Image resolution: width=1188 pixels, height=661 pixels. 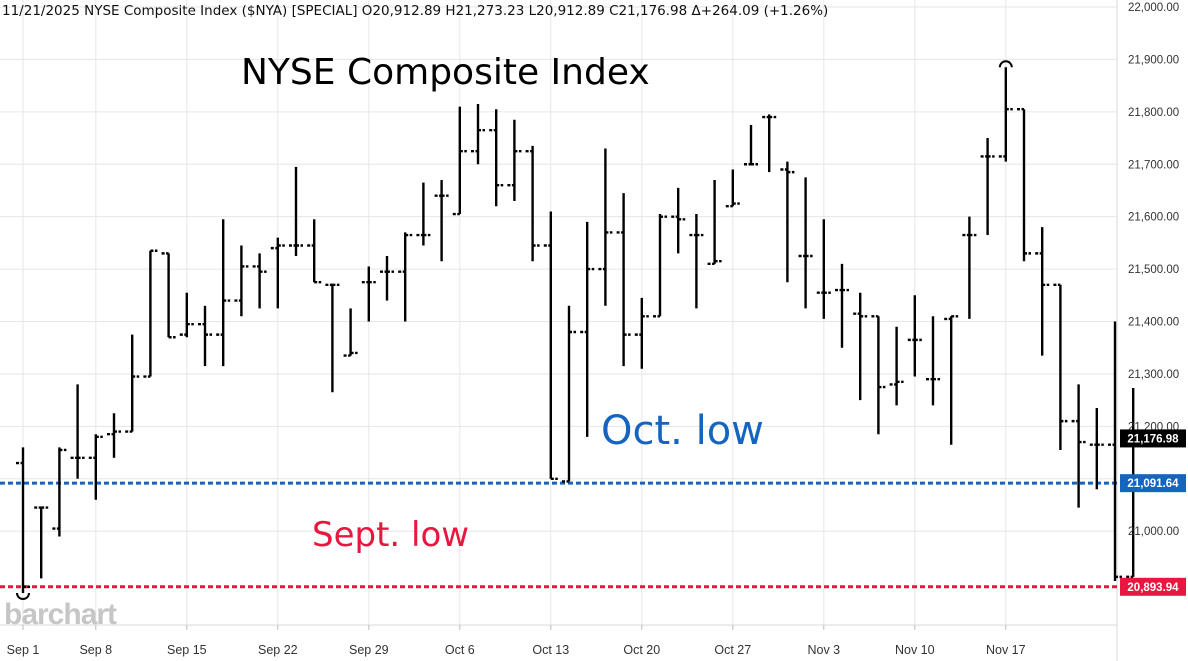 What do you see at coordinates (732, 650) in the screenshot?
I see `x-tick-label: Oct 27` at bounding box center [732, 650].